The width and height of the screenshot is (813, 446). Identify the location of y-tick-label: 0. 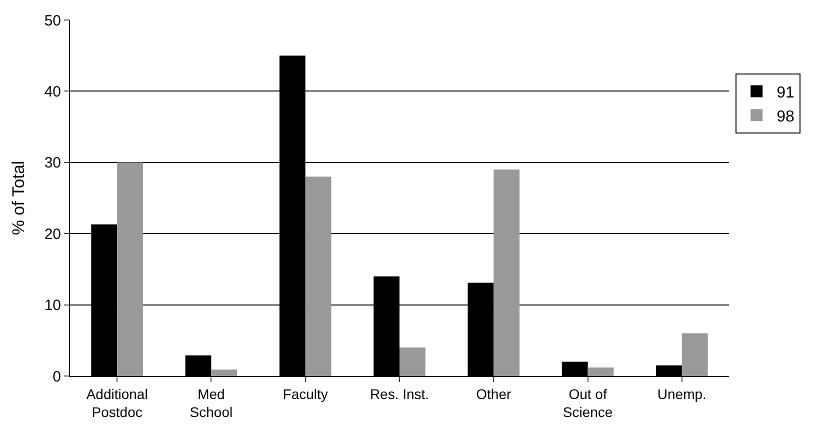
(56, 377).